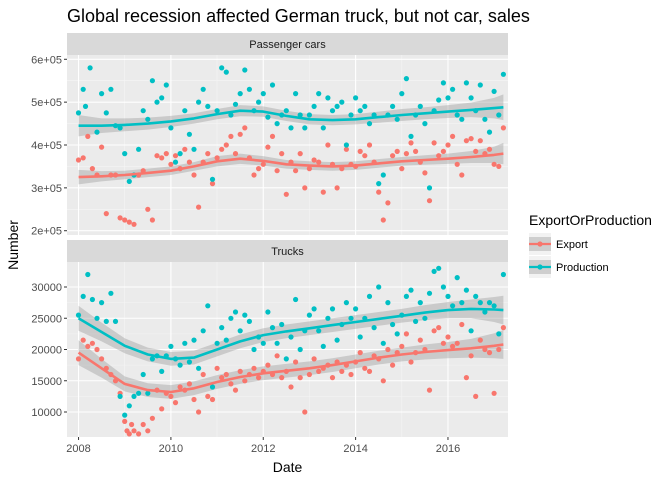 This screenshot has height=480, width=672. I want to click on x-axis-ticks: 2008 2010 2012 2014 2016, so click(263, 446).